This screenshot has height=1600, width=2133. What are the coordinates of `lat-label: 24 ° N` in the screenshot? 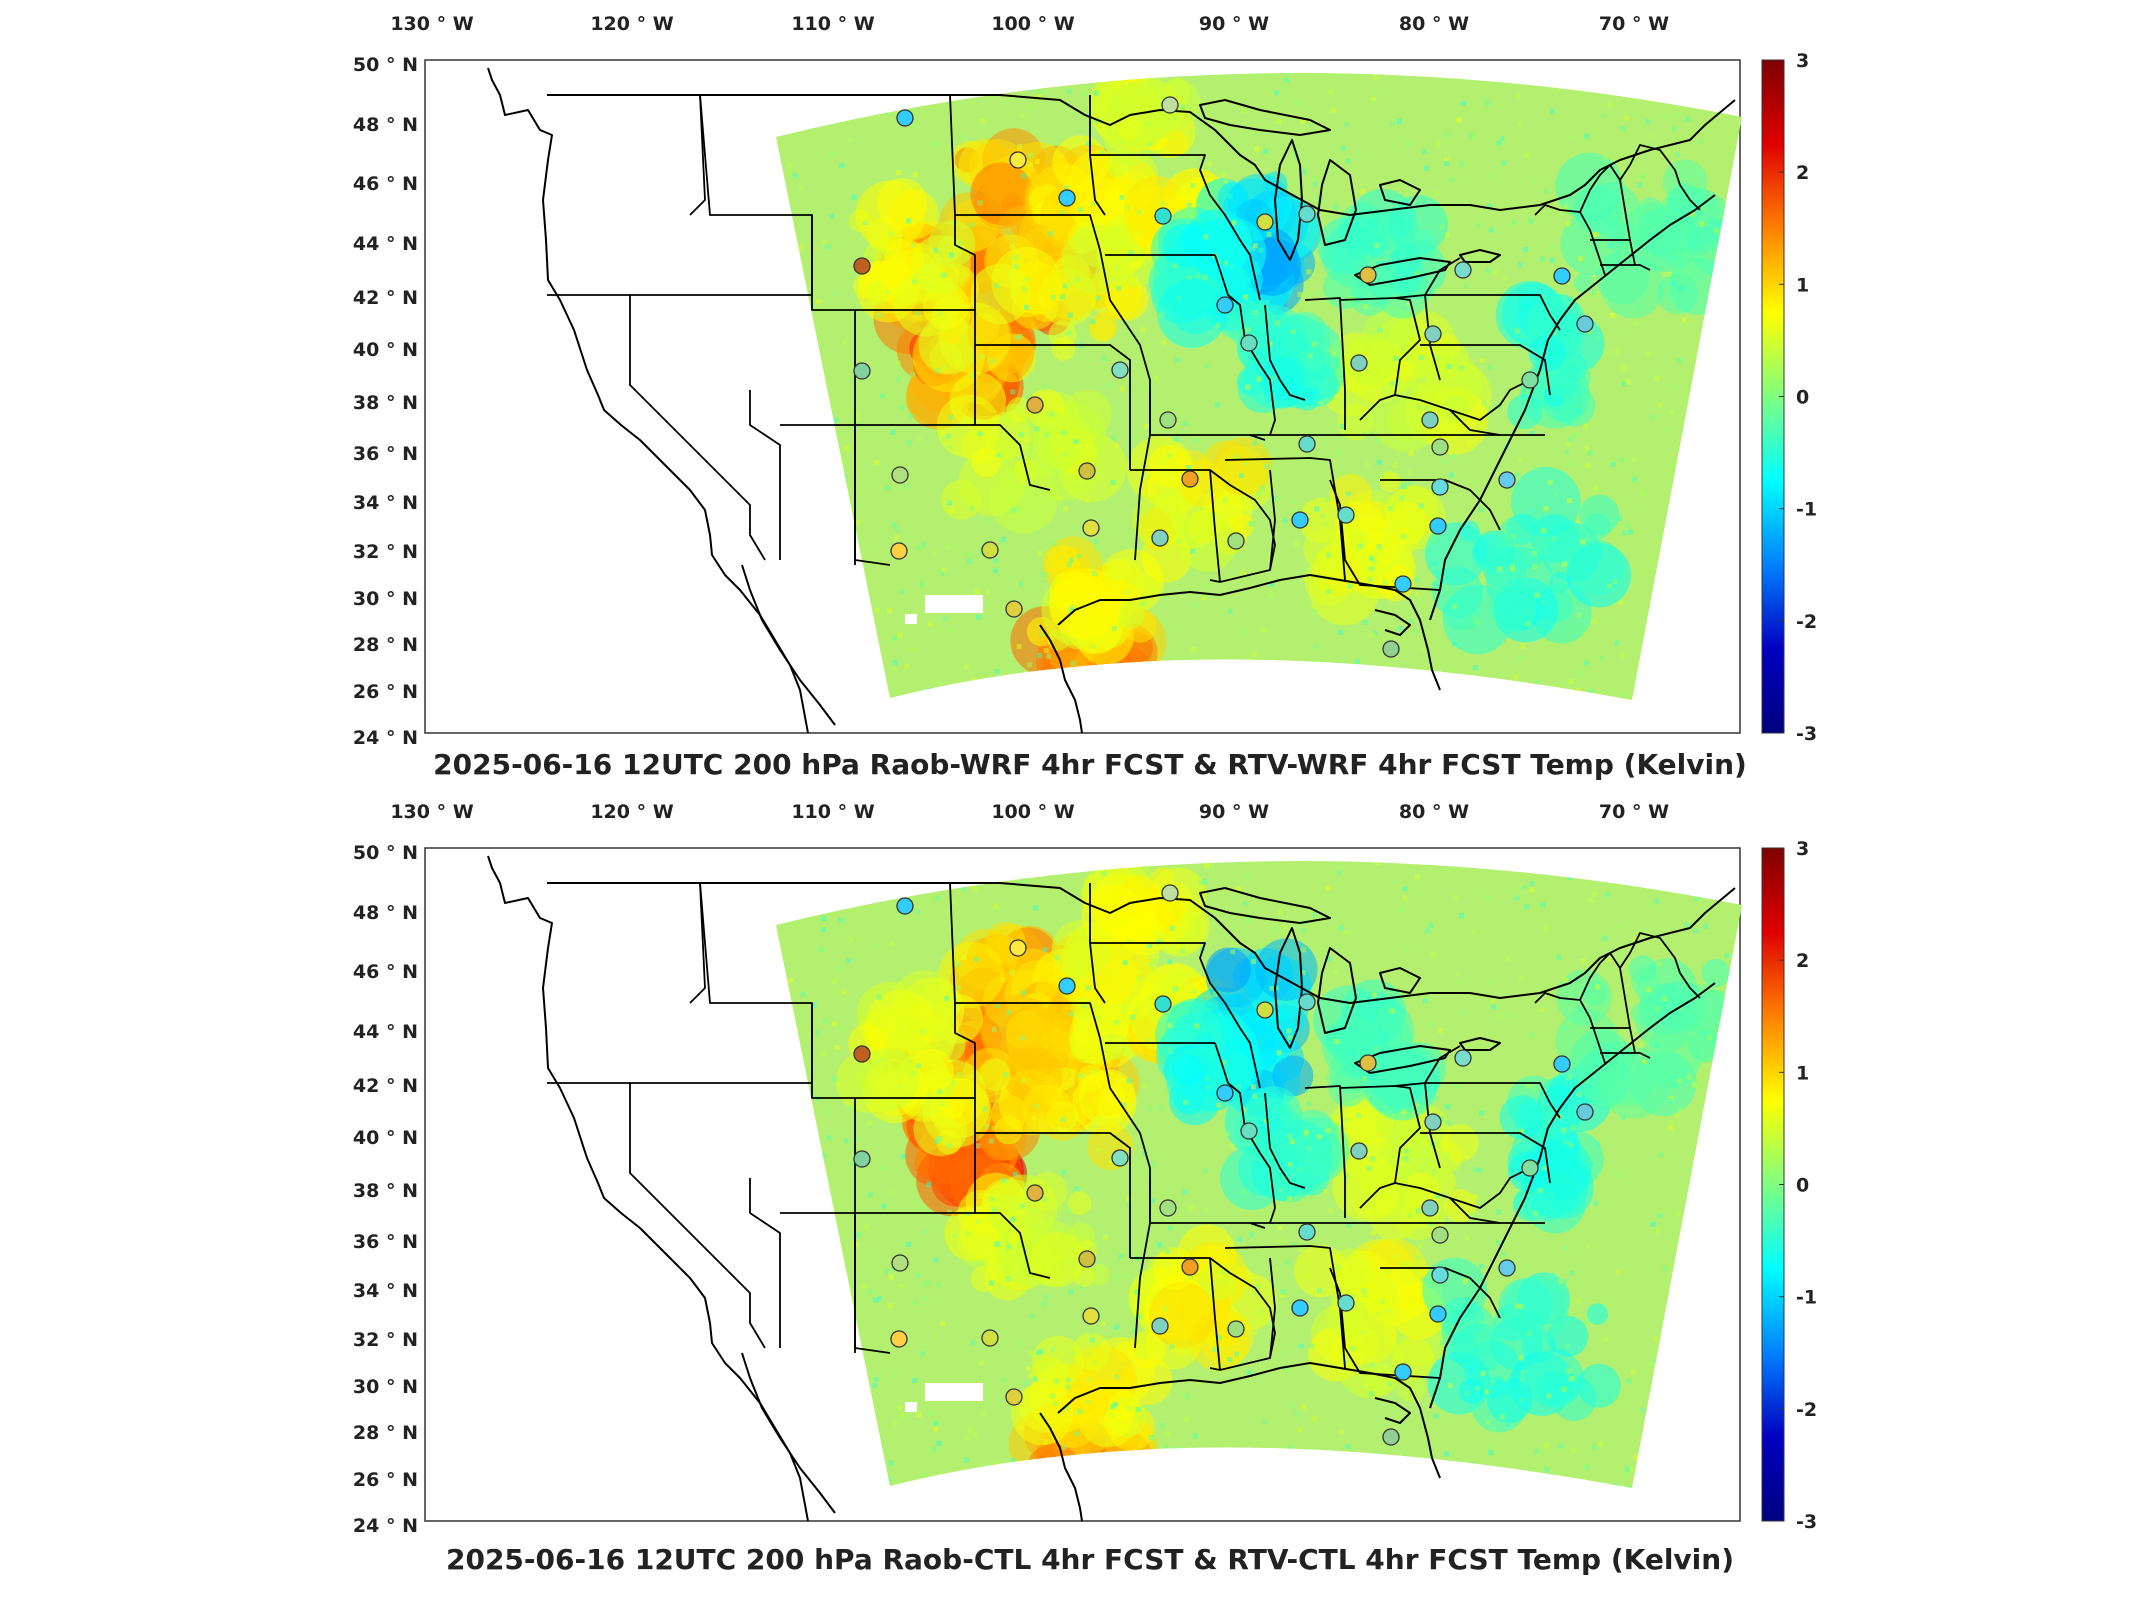 It's located at (385, 738).